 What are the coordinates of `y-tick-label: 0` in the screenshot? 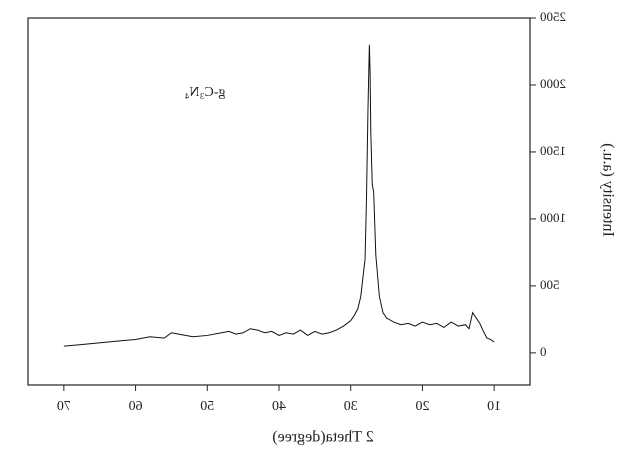 It's located at (543, 351).